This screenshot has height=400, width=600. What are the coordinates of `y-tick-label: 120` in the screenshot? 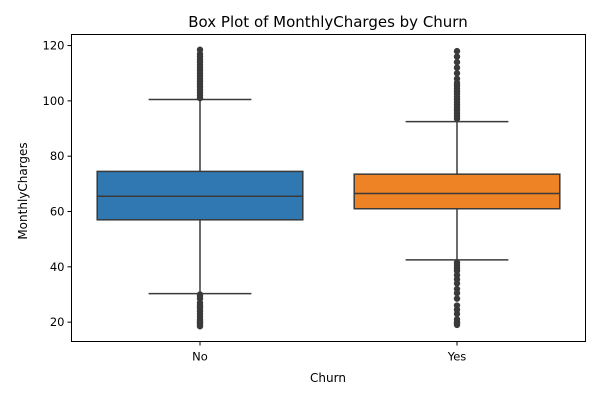 It's located at (54, 46).